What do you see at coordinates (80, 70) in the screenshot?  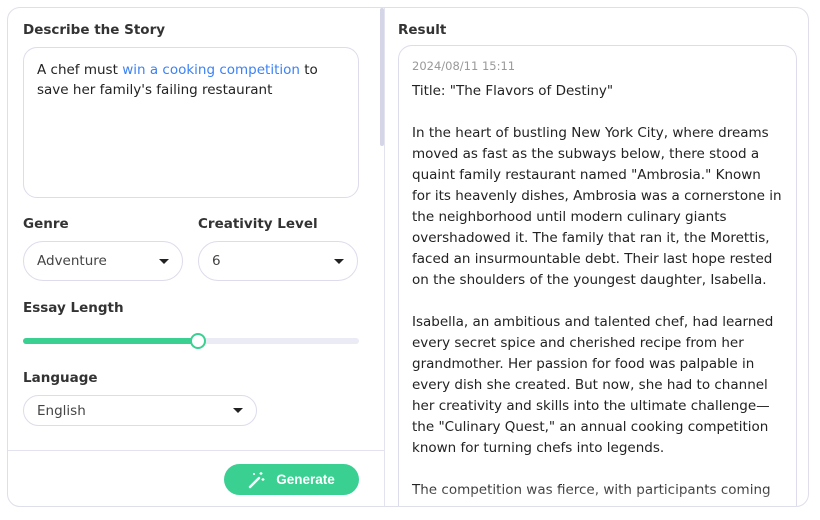 I see `prompt-text: A chef must` at bounding box center [80, 70].